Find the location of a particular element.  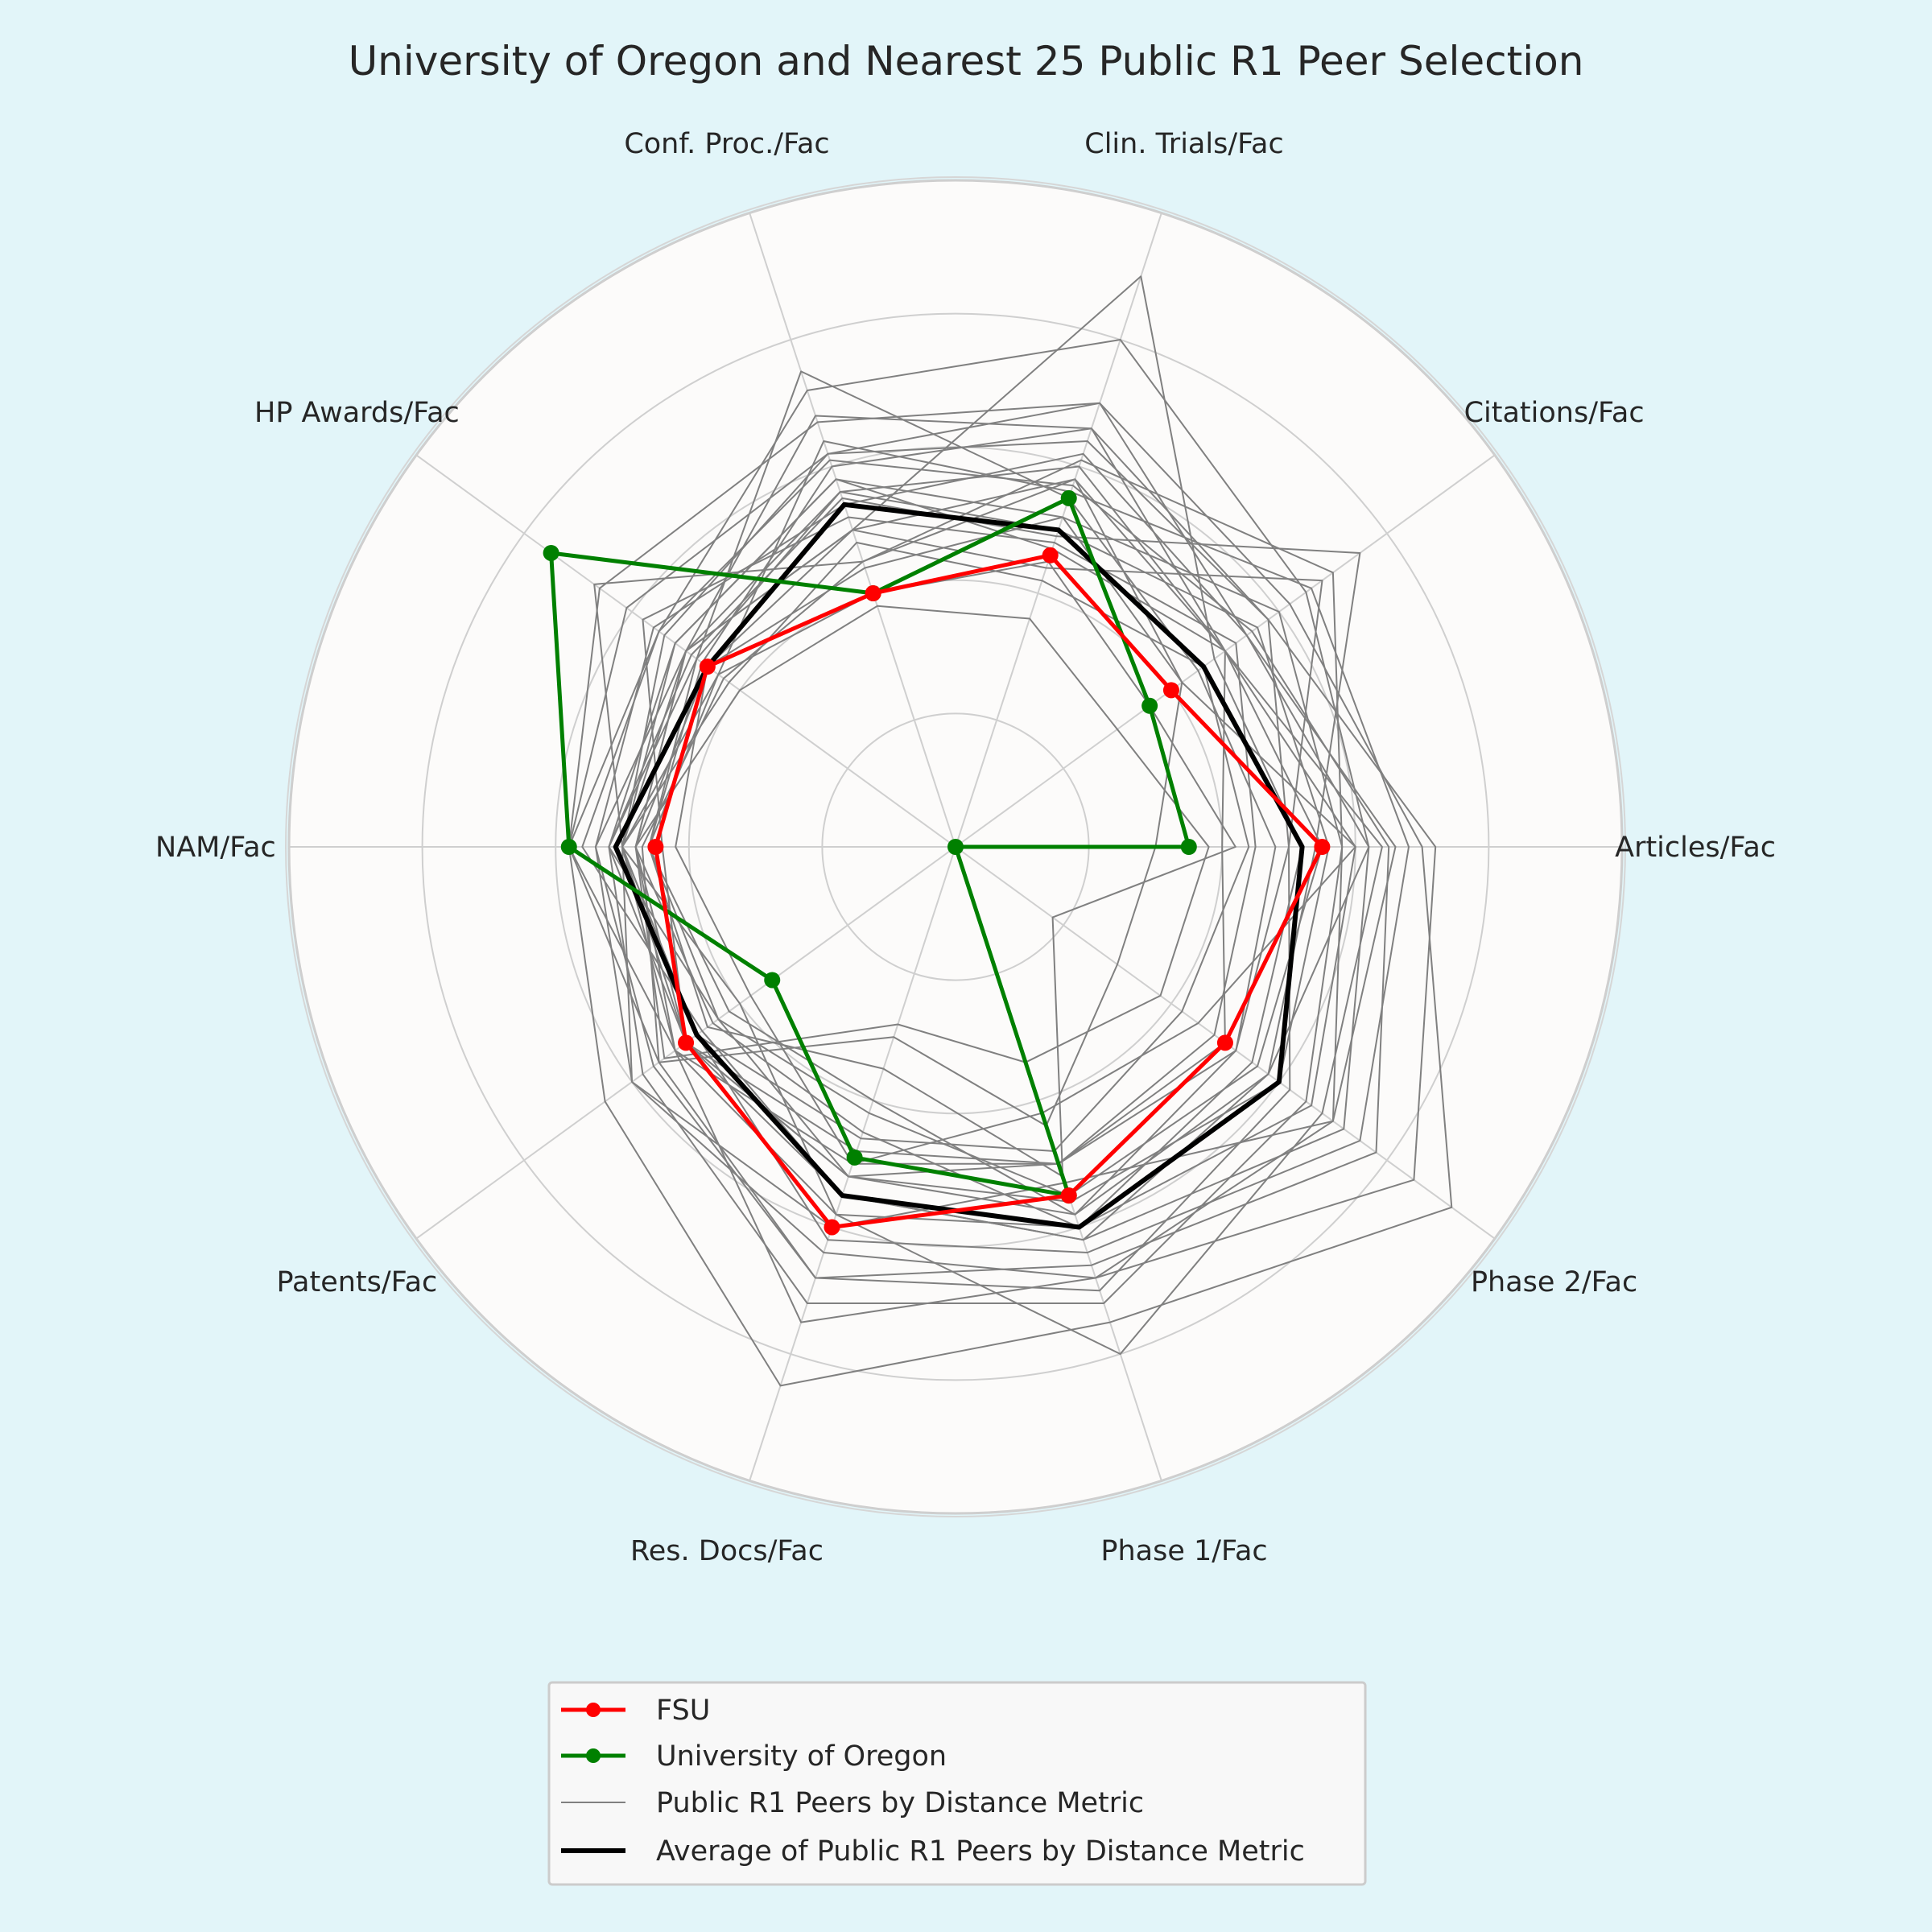

axis-label-res-docs-fac: Res. Docs/Fac is located at coordinates (727, 1551).